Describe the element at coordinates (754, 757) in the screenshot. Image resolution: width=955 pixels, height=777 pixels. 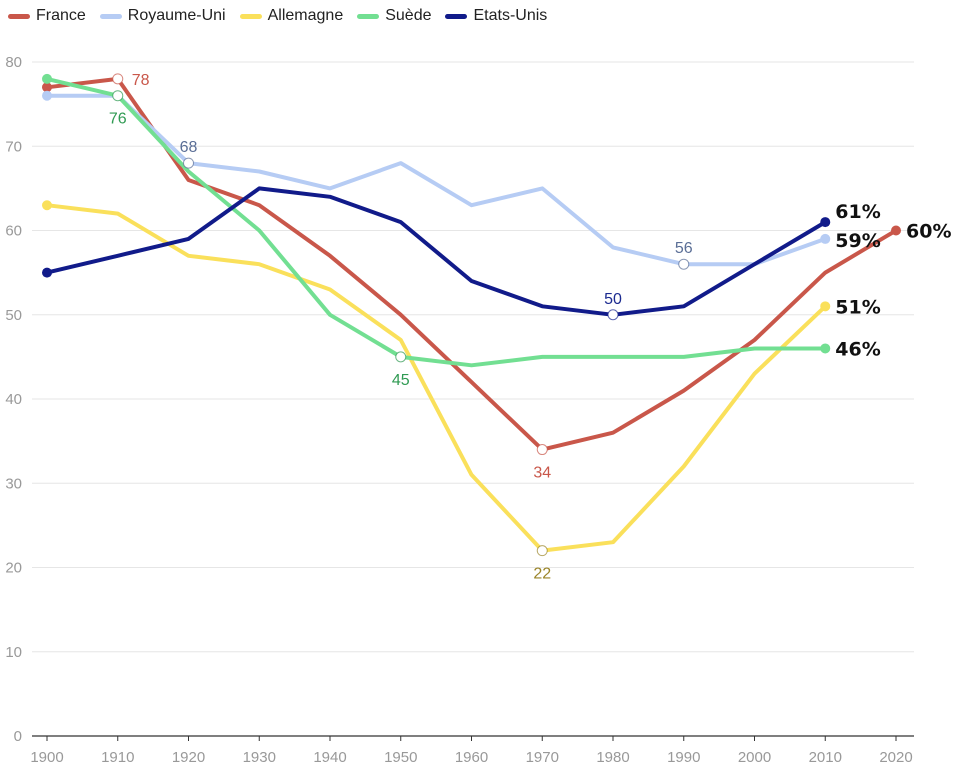
I see `x-tick-label: 2000` at that location.